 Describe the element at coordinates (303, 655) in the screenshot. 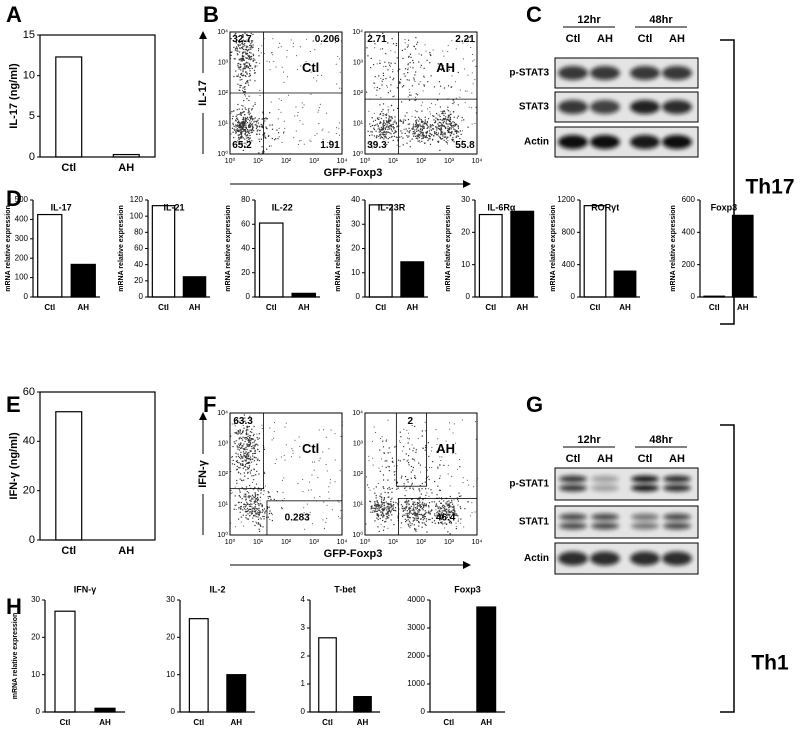

I see `y-tick-label: 2` at that location.